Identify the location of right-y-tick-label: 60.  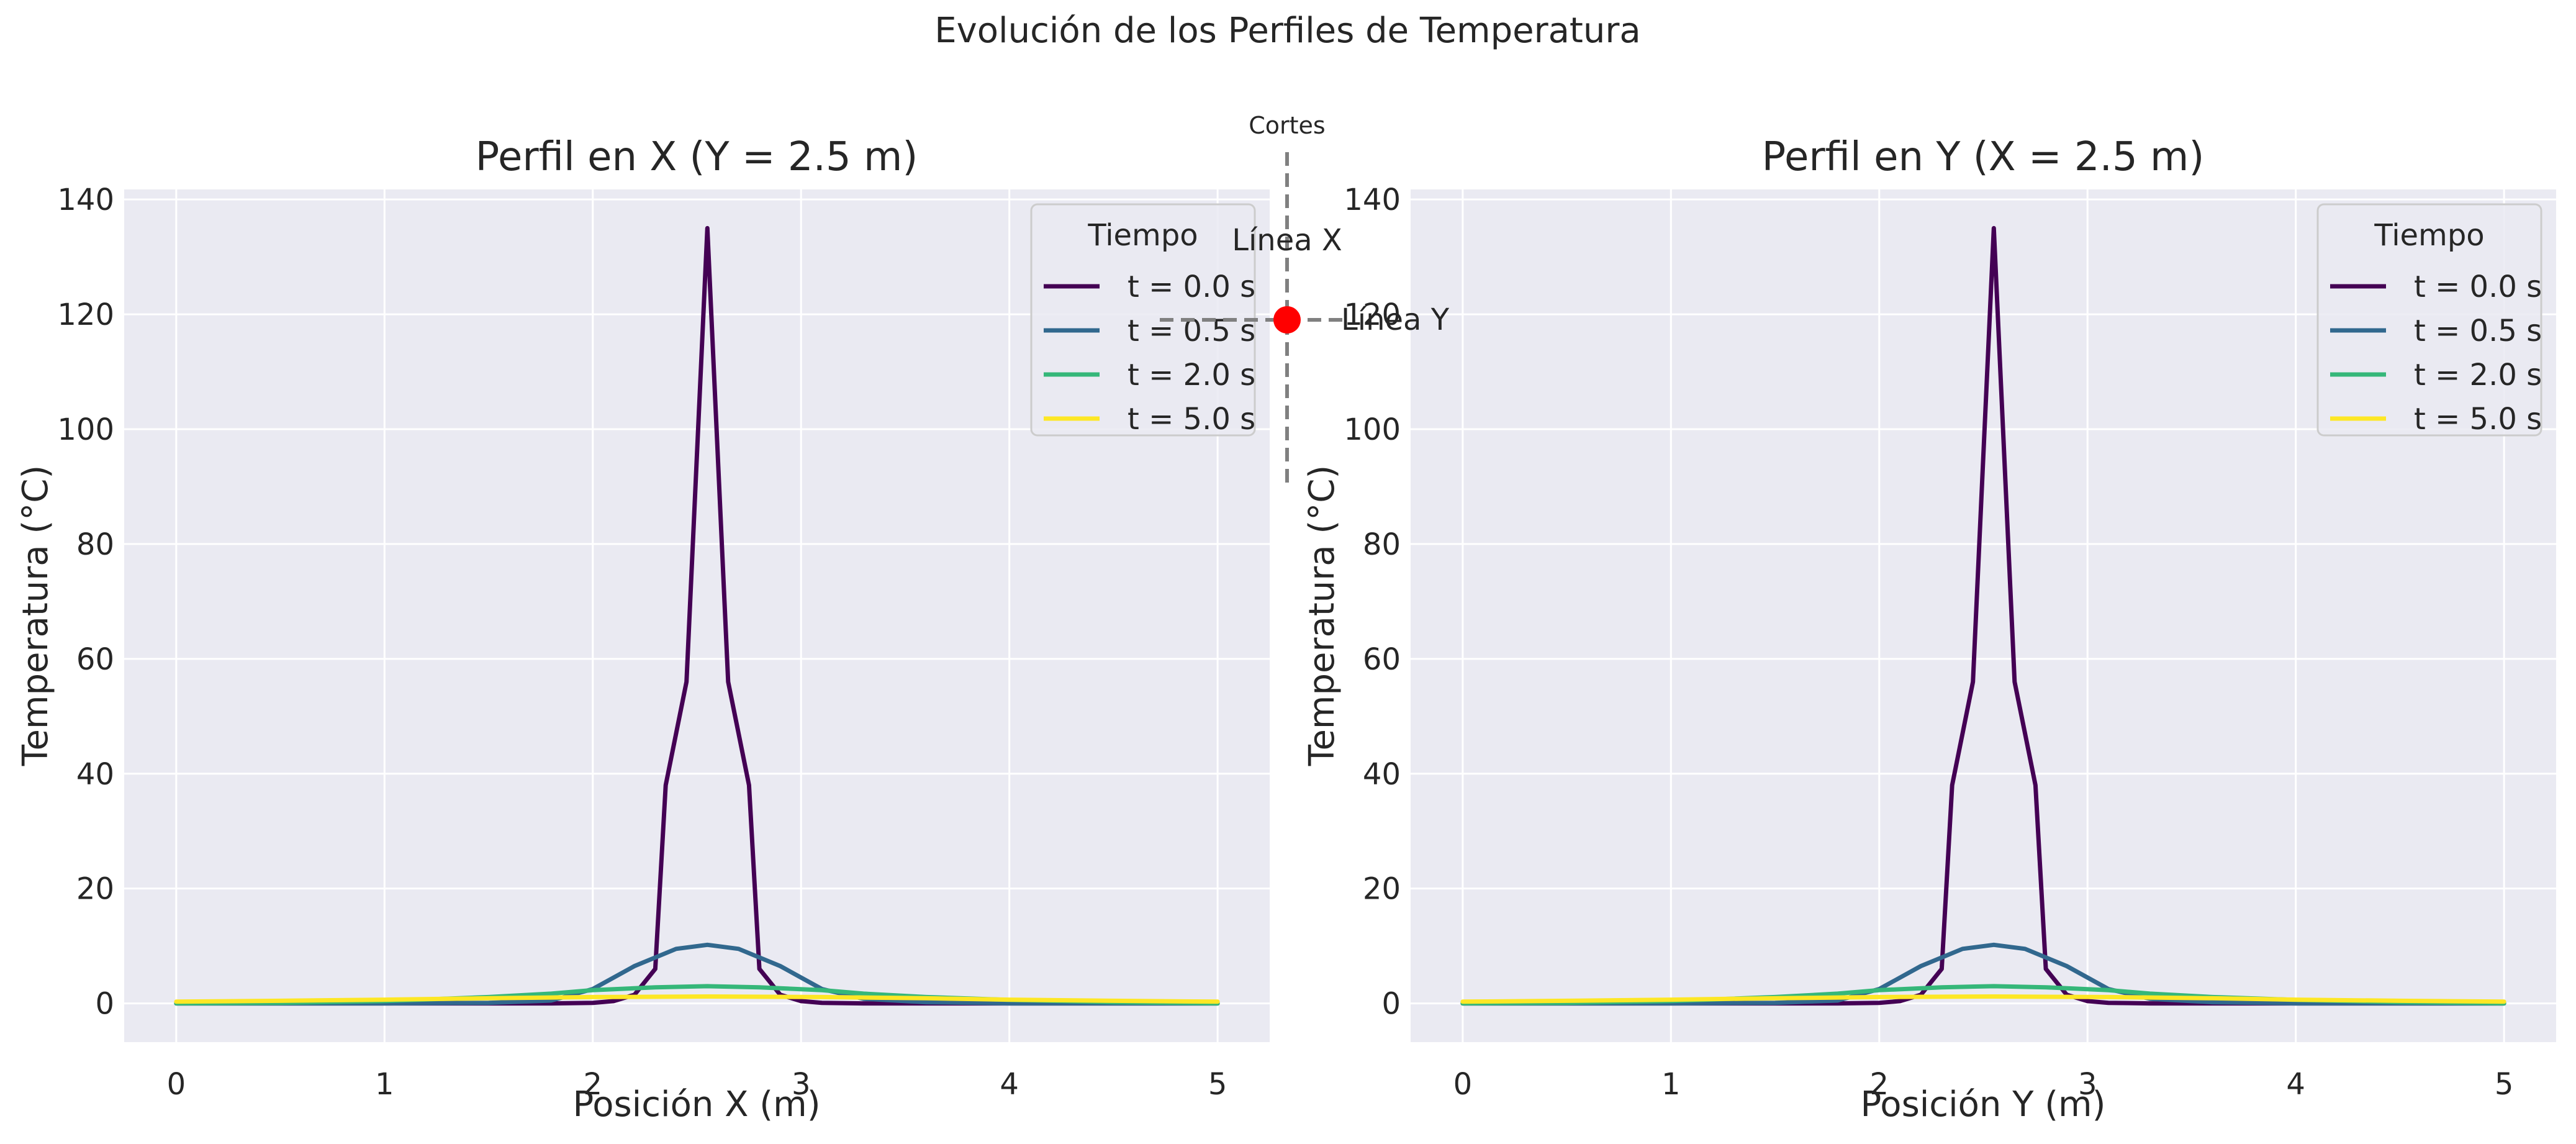
(1382, 660).